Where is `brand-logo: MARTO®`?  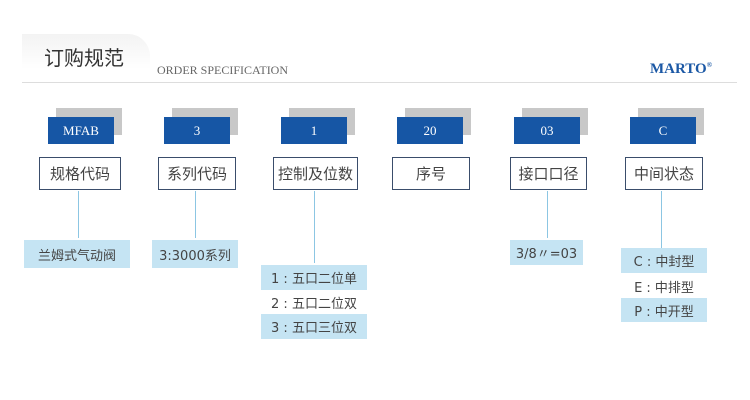 brand-logo: MARTO® is located at coordinates (681, 69).